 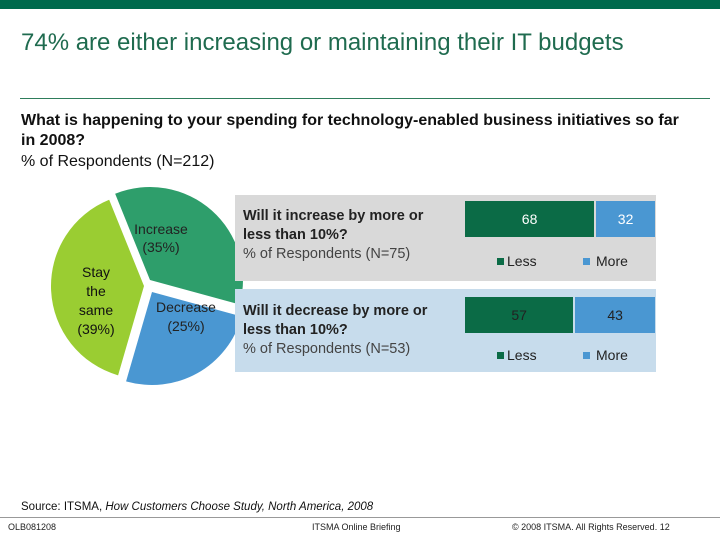 I want to click on pie-label-decrease-1: Decrease, so click(x=186, y=307).